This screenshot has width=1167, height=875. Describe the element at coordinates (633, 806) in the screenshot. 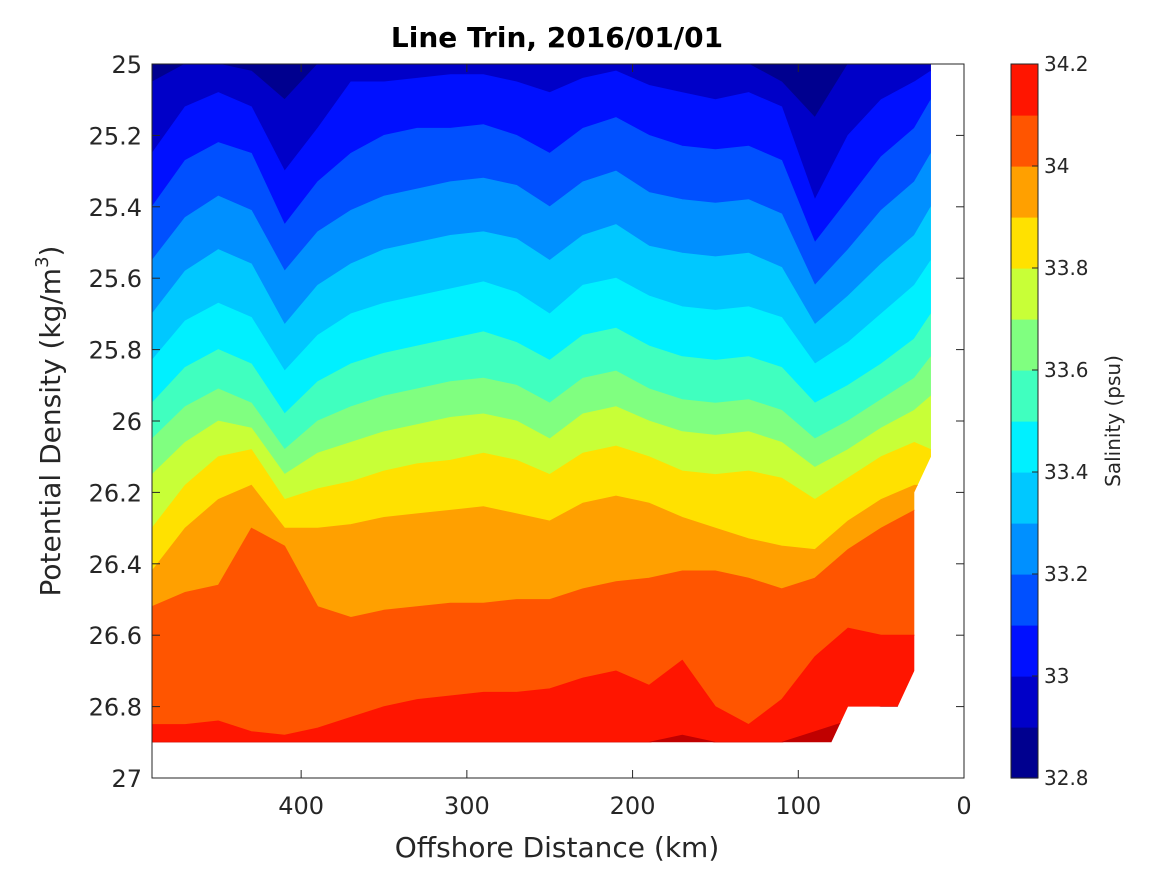

I see `x-tick-label: 200` at that location.